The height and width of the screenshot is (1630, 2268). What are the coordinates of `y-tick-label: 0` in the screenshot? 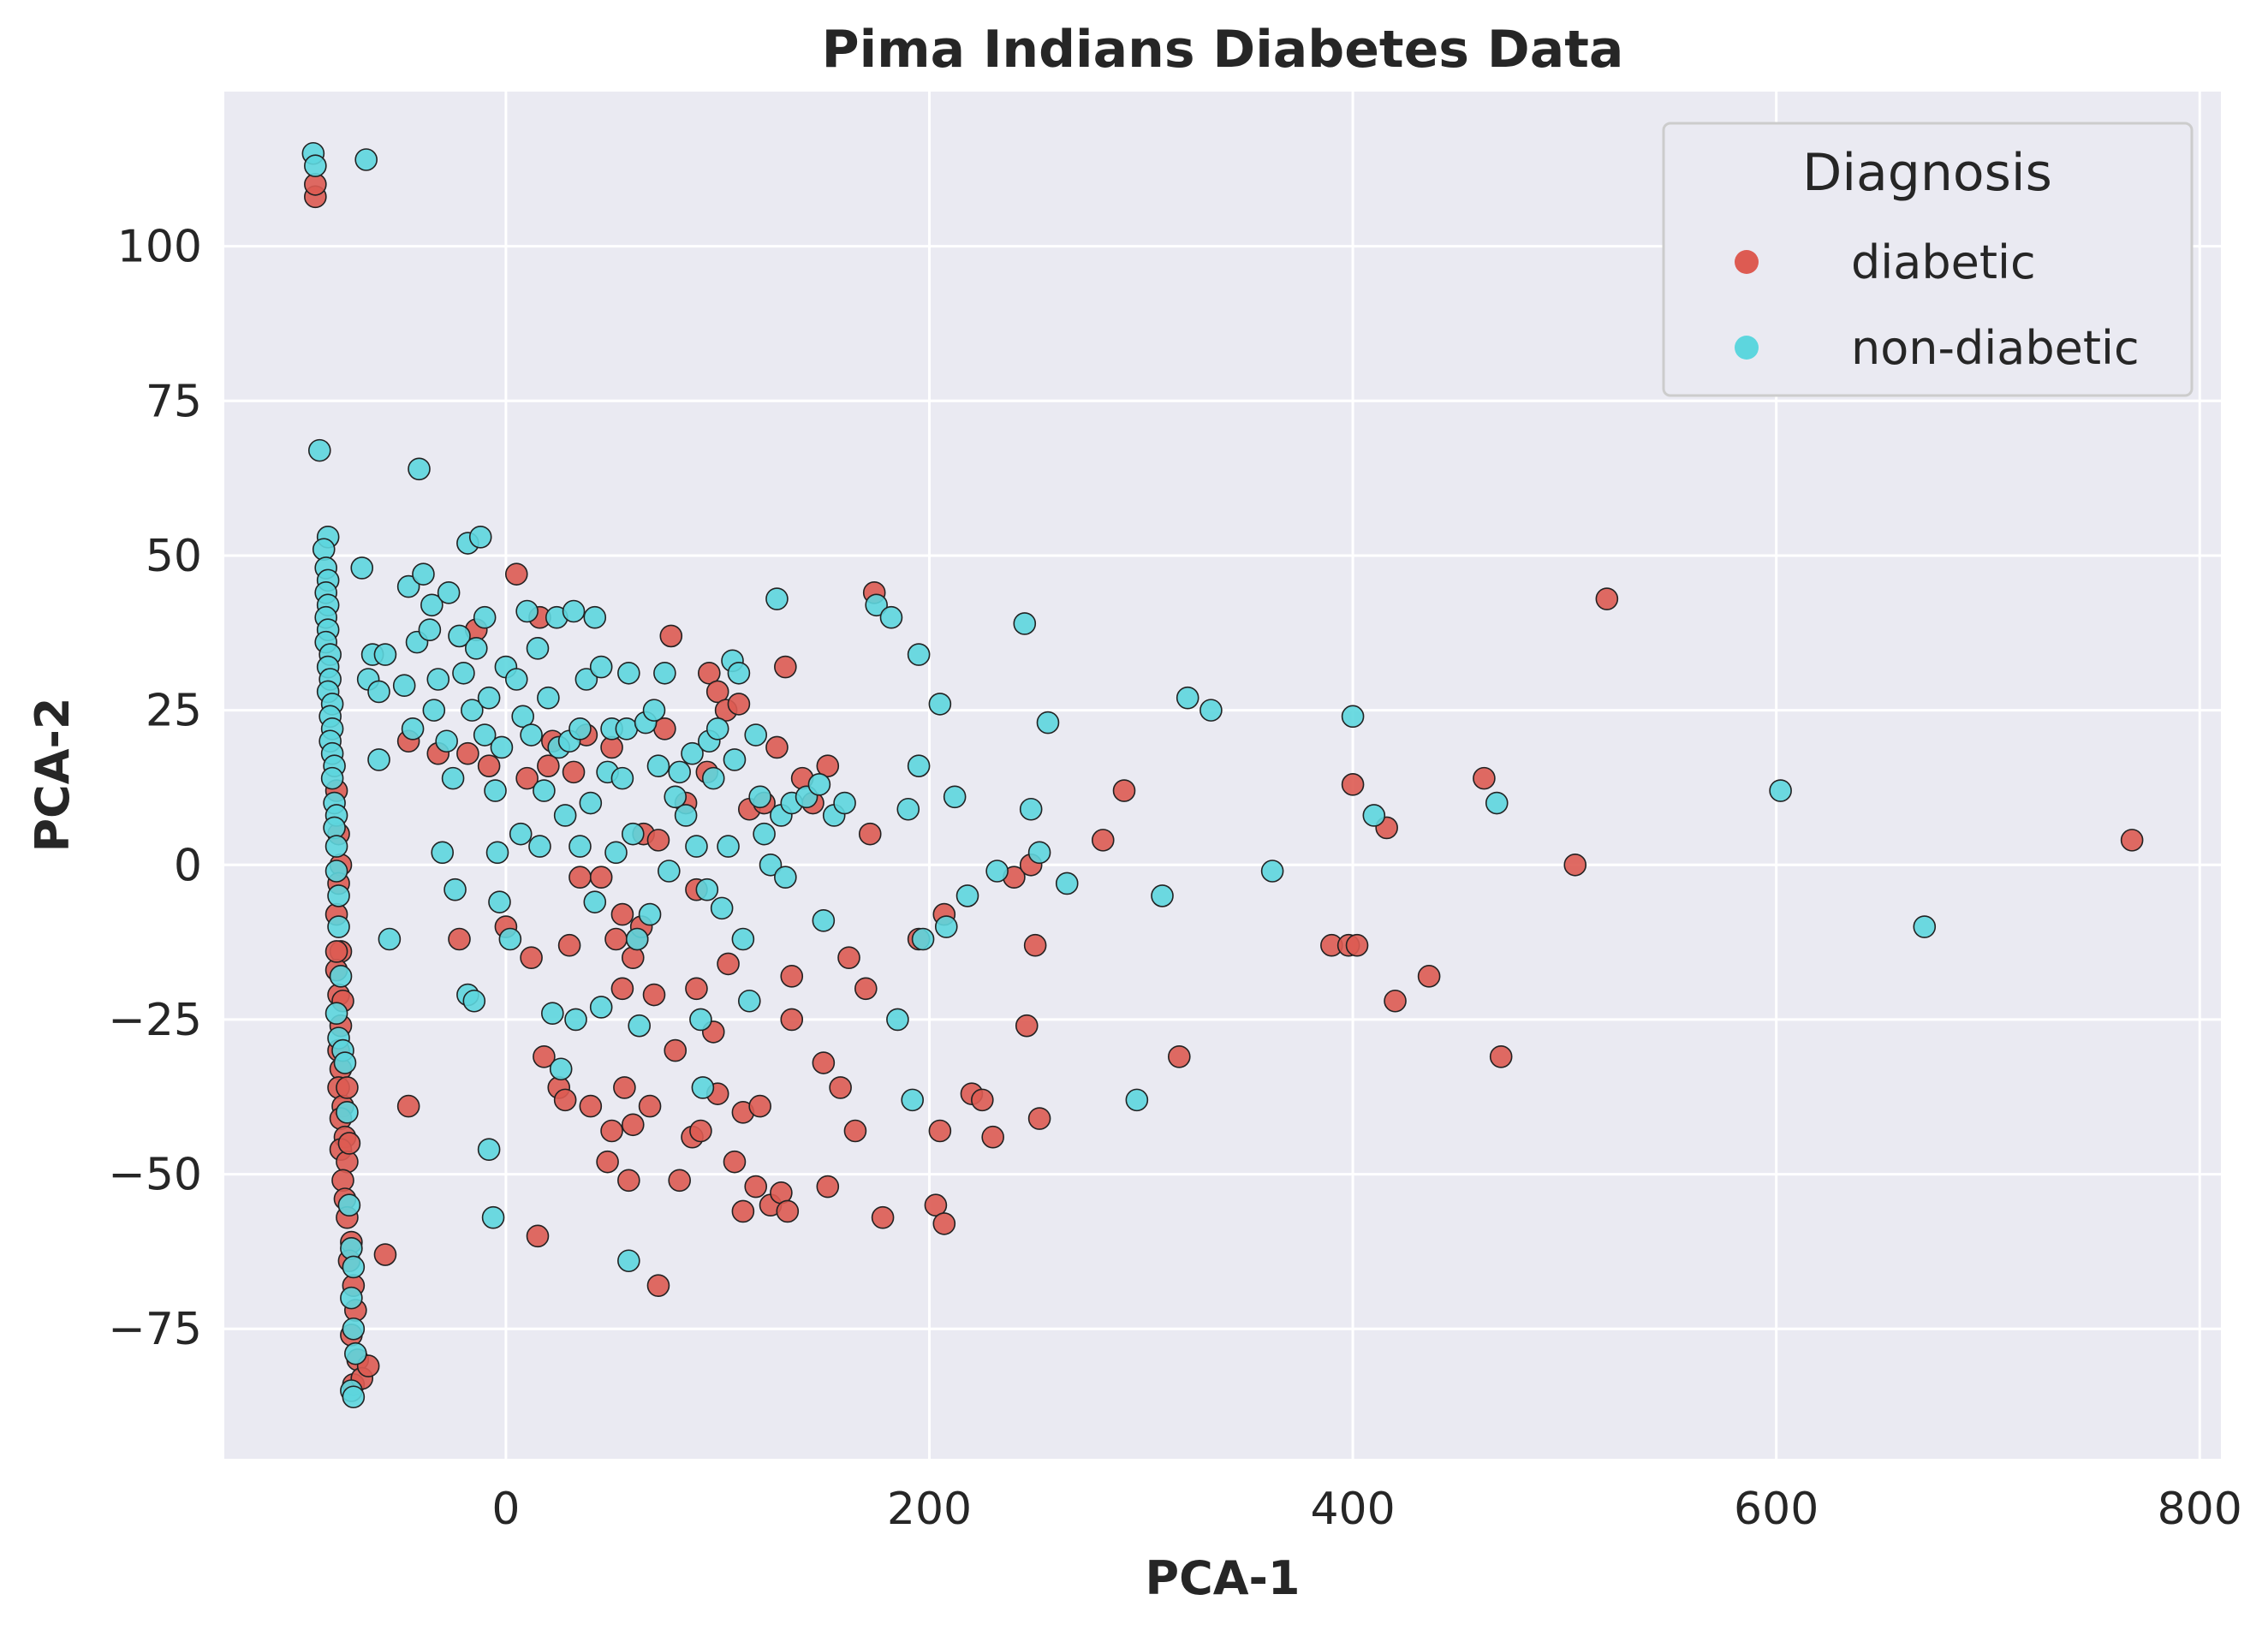 It's located at (188, 865).